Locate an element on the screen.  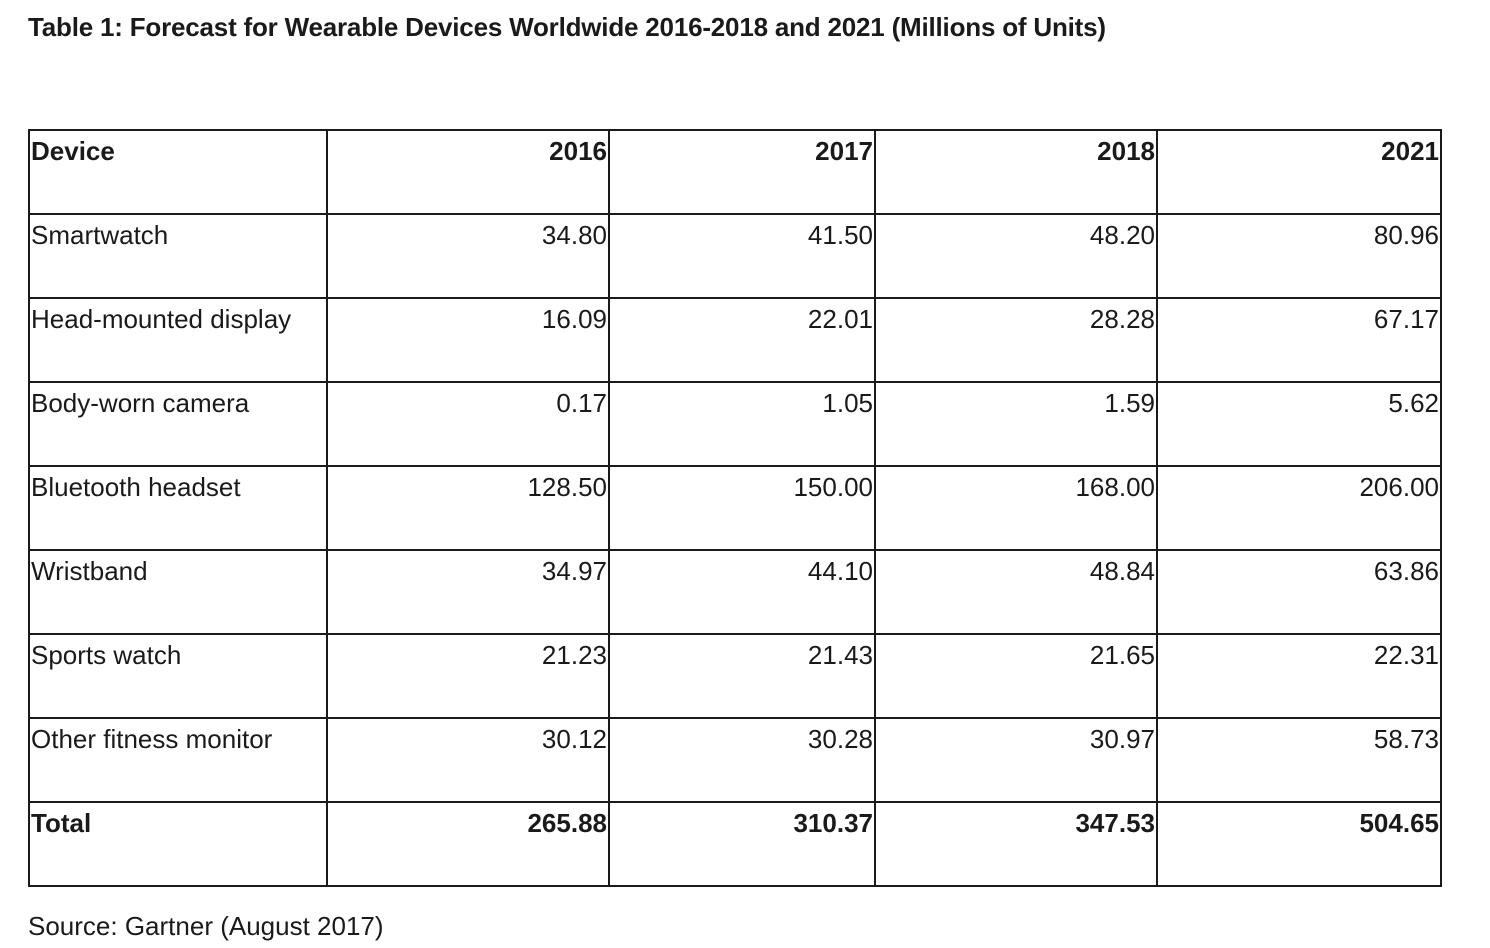
value-cell: 41.50 is located at coordinates (742, 256).